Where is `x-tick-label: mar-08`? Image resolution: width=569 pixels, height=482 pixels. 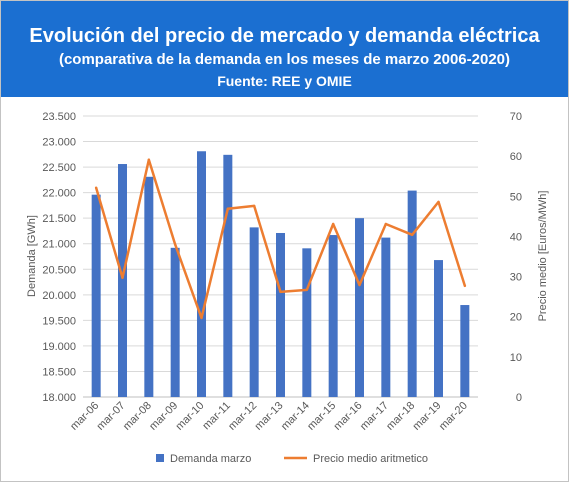
x-tick-label: mar-08 is located at coordinates (137, 416).